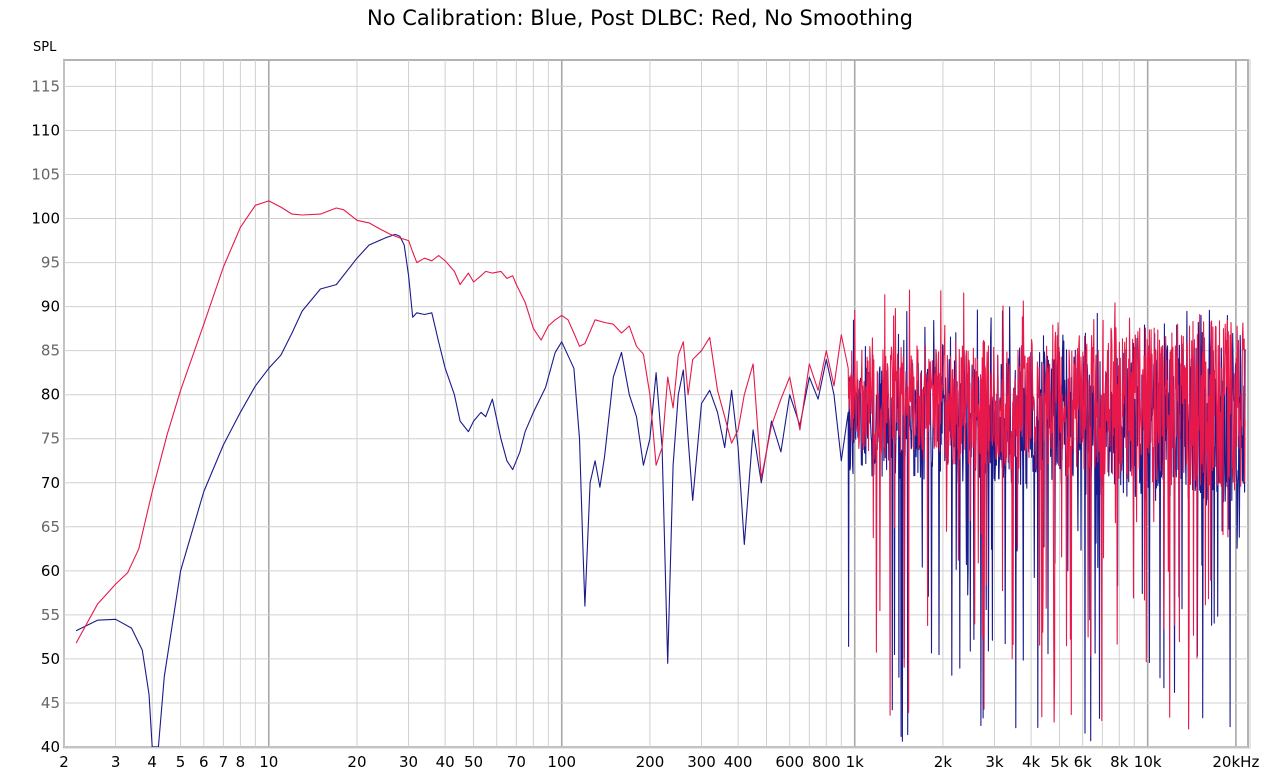 The height and width of the screenshot is (775, 1280). Describe the element at coordinates (116, 762) in the screenshot. I see `x-tick-label: 3` at that location.